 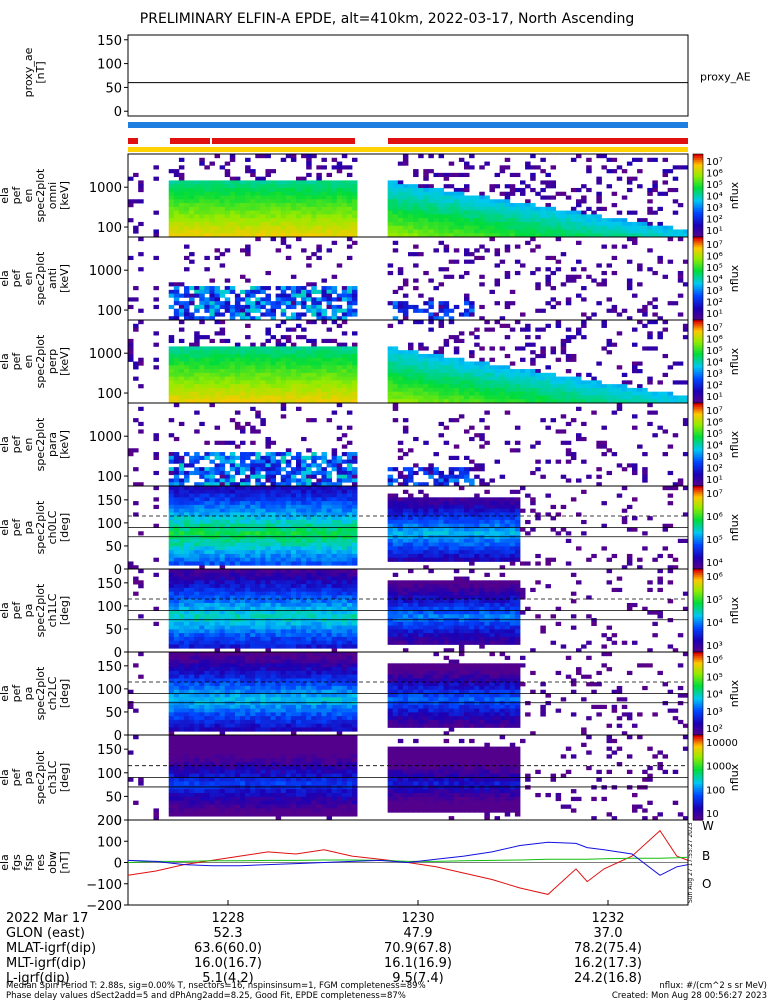 I want to click on y-axis-label: en, so click(x=28, y=196).